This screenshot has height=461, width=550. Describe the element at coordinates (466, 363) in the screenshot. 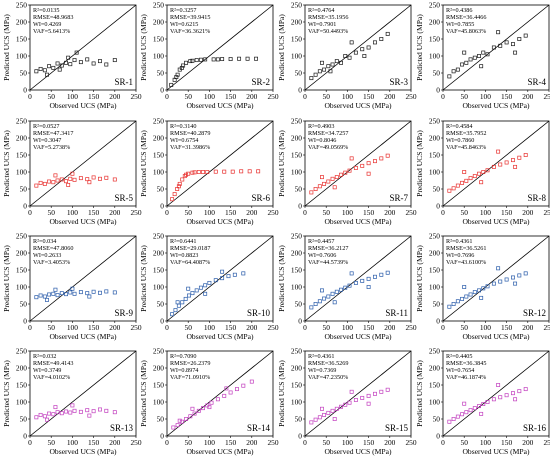

I see `stat-line: RMSE=36.3845` at that location.